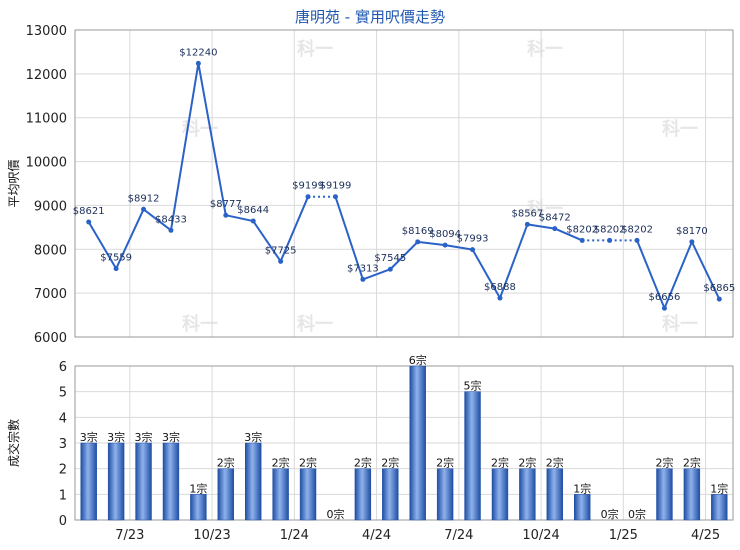  Describe the element at coordinates (226, 204) in the screenshot. I see `price-data-label: $8777` at that location.